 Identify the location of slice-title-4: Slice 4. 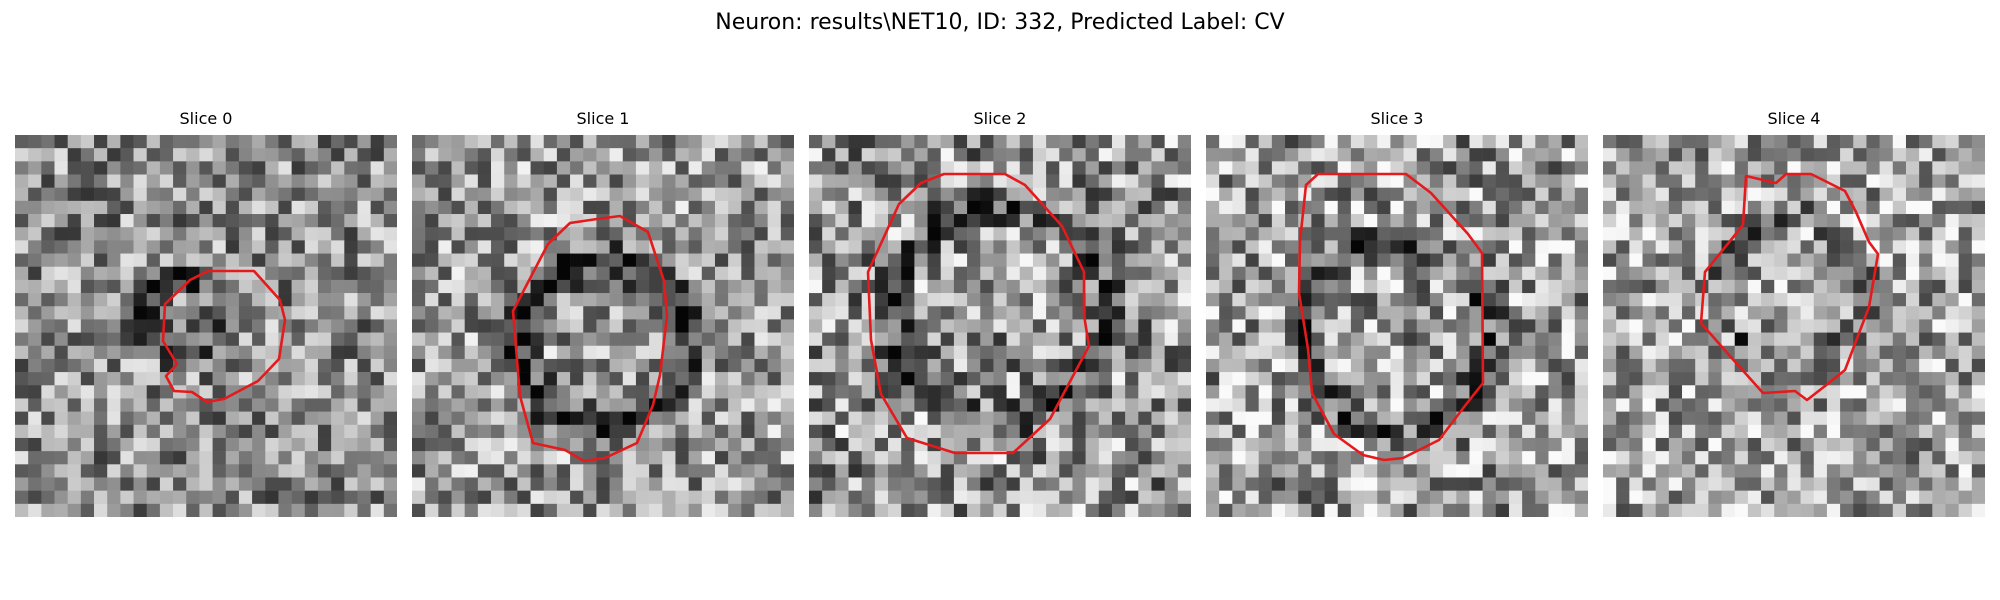
(1794, 118).